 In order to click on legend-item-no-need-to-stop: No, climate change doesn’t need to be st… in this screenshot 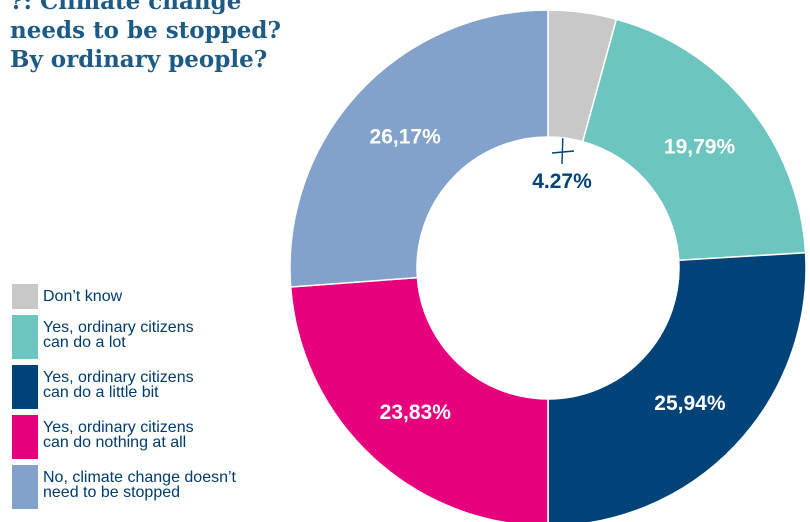, I will do `click(124, 487)`.